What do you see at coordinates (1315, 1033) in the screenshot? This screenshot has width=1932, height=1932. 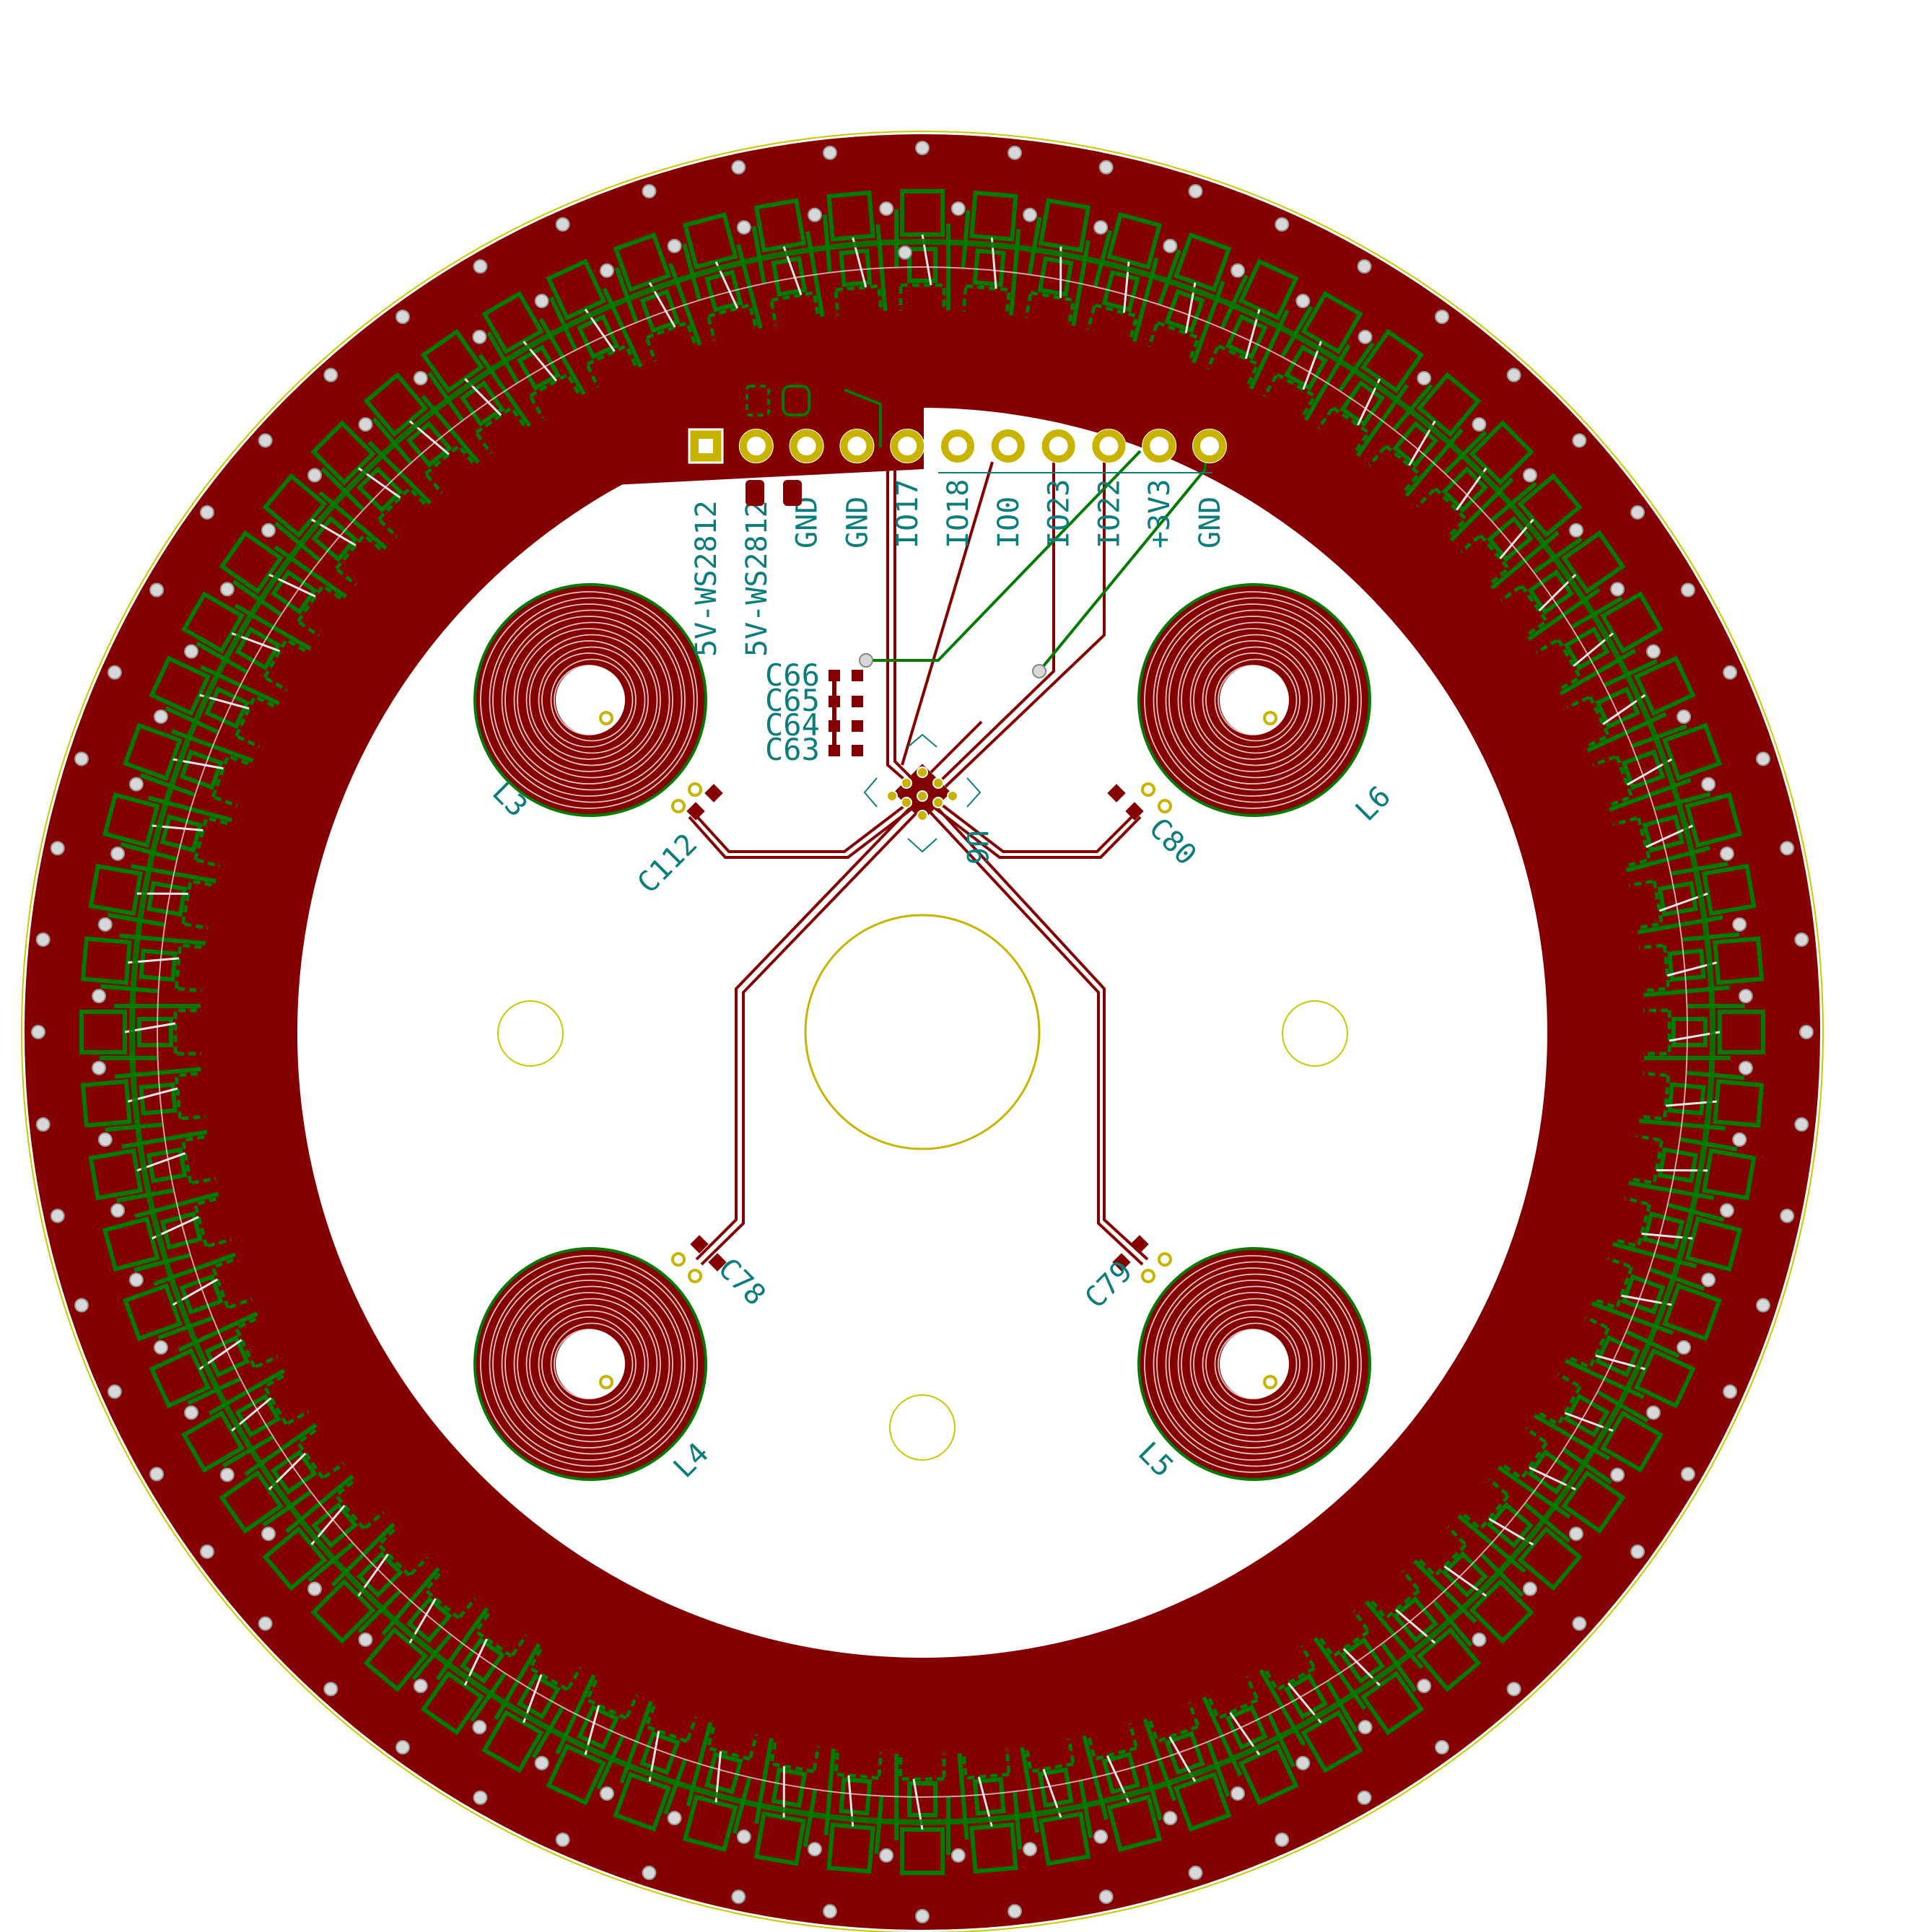 I see `mounting-hole-right` at bounding box center [1315, 1033].